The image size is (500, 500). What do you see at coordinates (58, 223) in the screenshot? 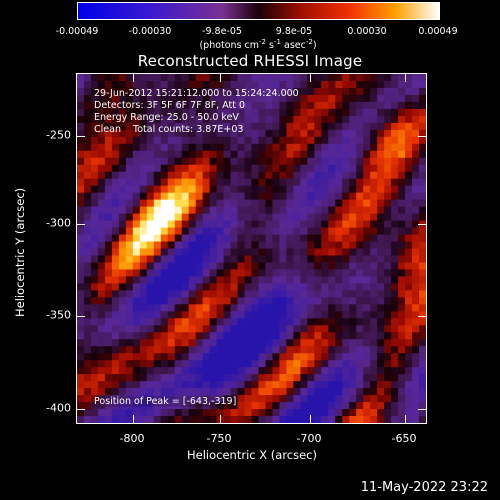
I see `y-tick-label: -300` at bounding box center [58, 223].